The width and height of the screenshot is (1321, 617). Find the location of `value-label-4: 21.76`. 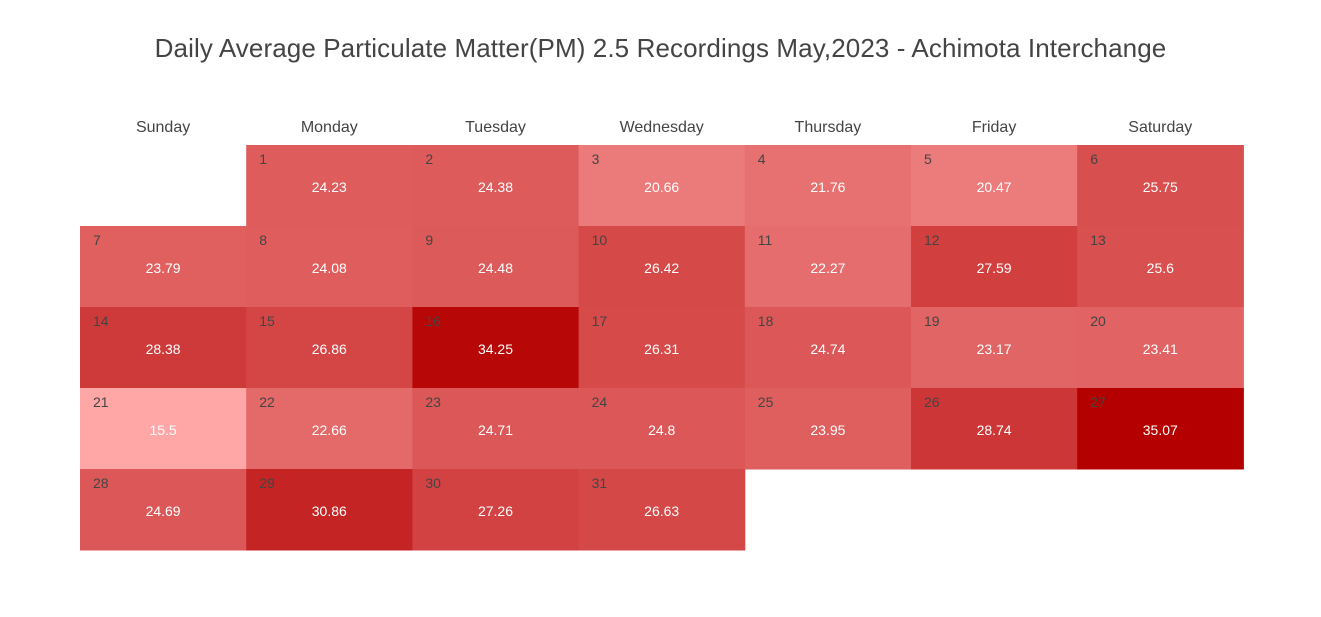

value-label-4: 21.76 is located at coordinates (827, 187).